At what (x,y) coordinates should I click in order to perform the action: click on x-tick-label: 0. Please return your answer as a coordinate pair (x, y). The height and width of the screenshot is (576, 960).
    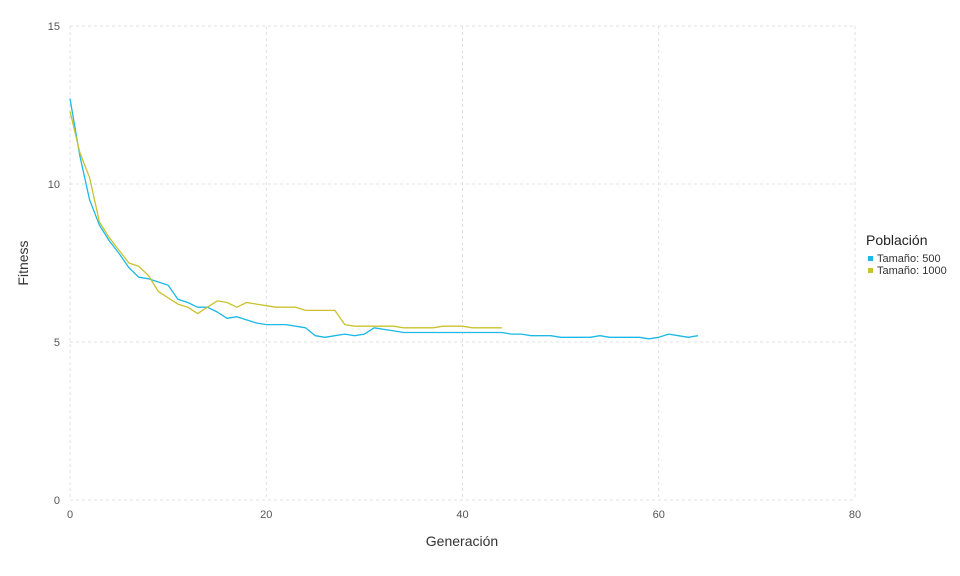
    Looking at the image, I should click on (70, 515).